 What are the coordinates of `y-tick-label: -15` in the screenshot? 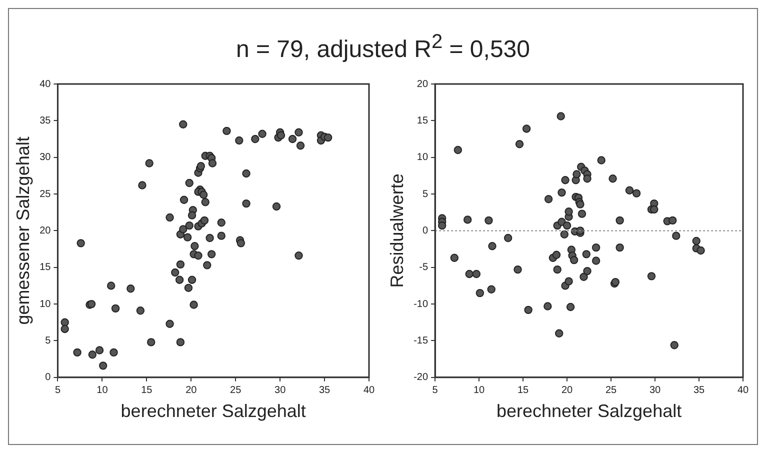 It's located at (421, 340).